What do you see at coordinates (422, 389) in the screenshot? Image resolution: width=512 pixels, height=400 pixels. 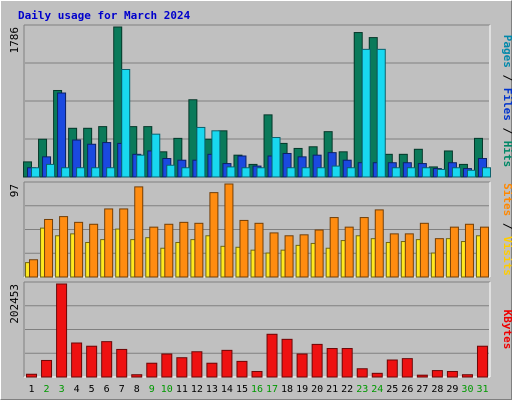 I see `day-label-27: 27` at bounding box center [422, 389].